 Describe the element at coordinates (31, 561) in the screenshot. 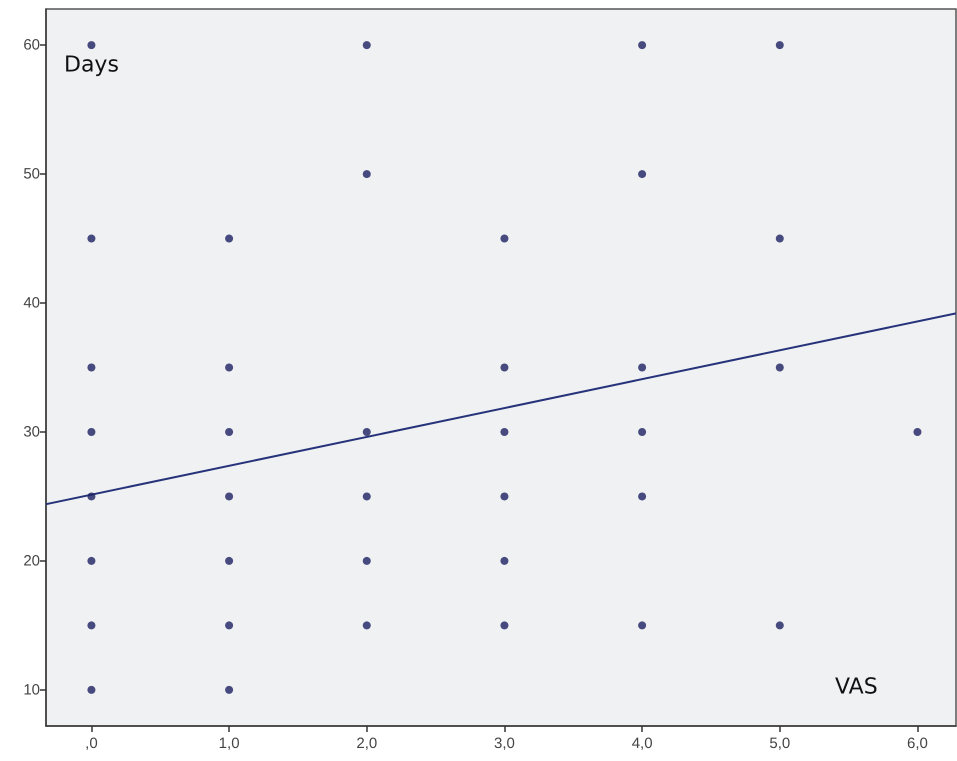

I see `y-tick-label: 20` at that location.